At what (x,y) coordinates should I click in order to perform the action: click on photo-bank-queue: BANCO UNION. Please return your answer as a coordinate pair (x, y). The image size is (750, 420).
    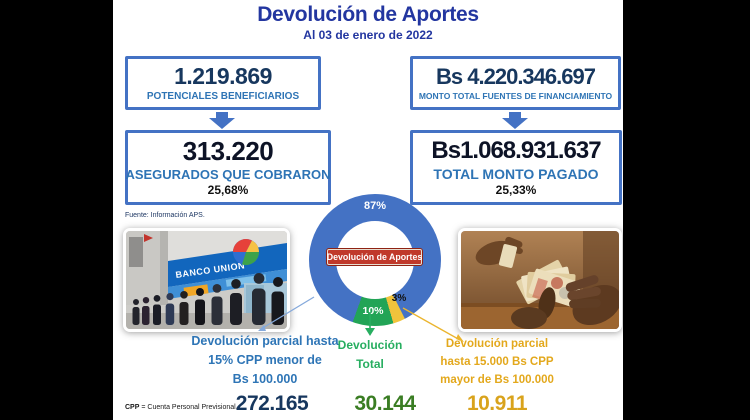
    Looking at the image, I should click on (206, 280).